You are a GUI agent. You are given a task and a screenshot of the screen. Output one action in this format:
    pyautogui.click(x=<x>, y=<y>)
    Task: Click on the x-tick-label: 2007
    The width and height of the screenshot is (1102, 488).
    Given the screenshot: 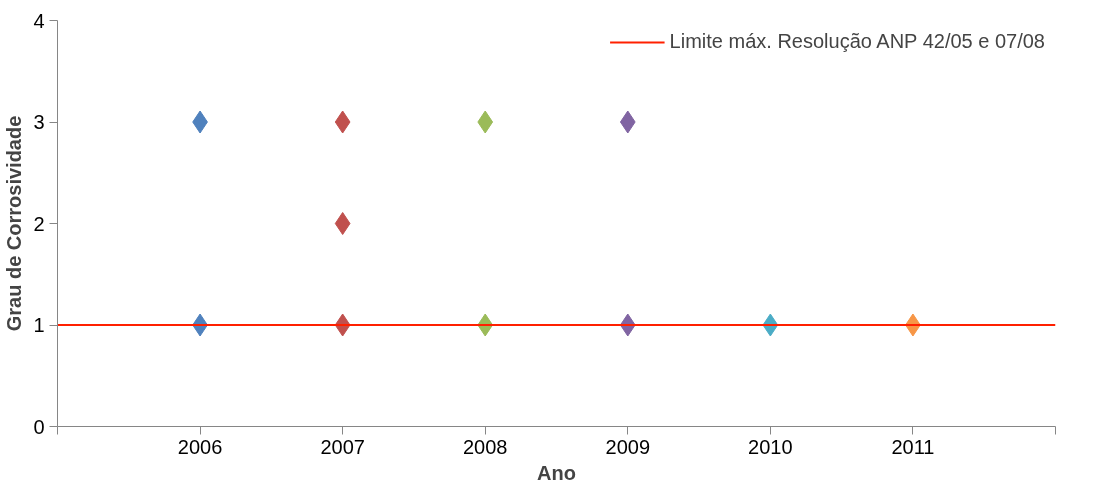 What is the action you would take?
    pyautogui.click(x=342, y=446)
    